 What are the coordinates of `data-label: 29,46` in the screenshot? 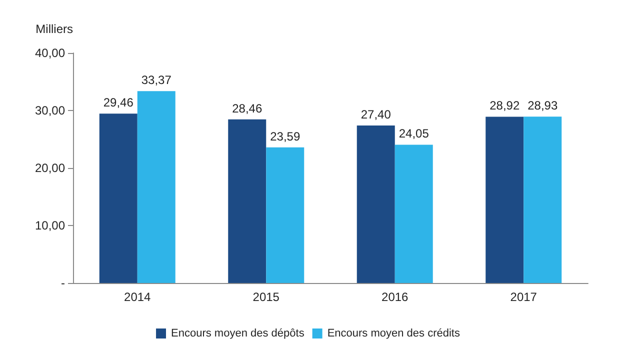 It's located at (118, 103).